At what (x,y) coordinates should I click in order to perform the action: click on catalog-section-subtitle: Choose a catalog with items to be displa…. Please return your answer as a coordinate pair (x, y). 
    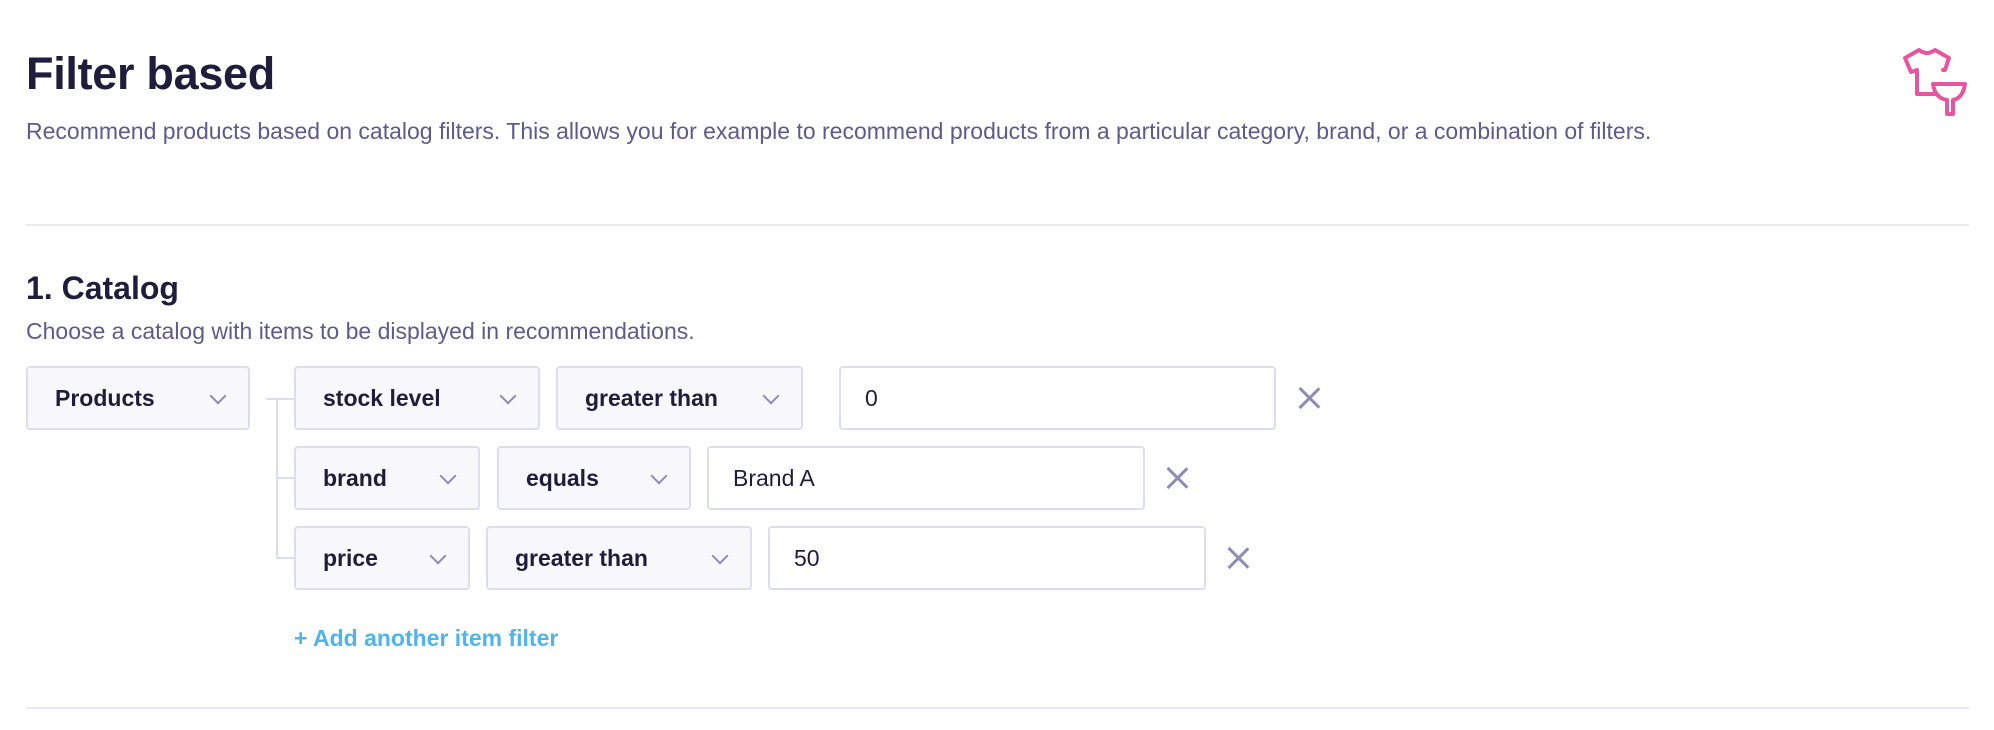
    Looking at the image, I should click on (360, 331).